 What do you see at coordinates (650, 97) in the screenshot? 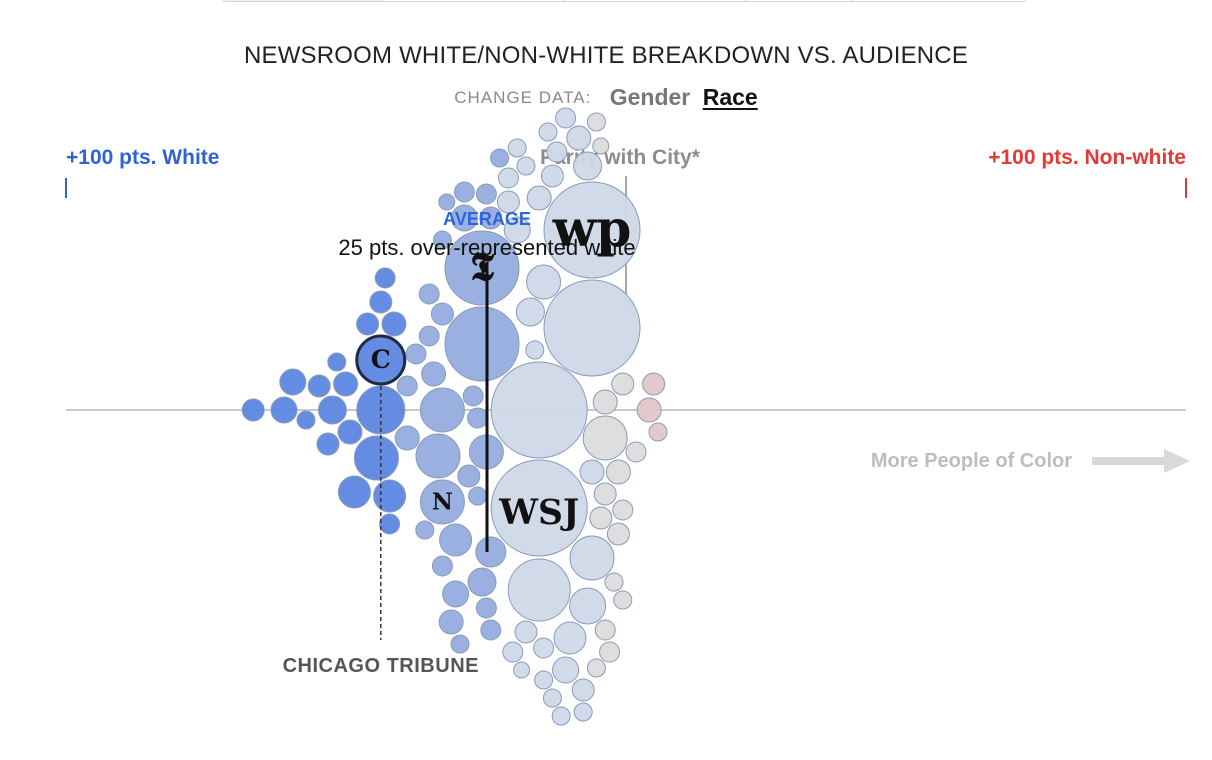
I see `gender-option: Gender` at bounding box center [650, 97].